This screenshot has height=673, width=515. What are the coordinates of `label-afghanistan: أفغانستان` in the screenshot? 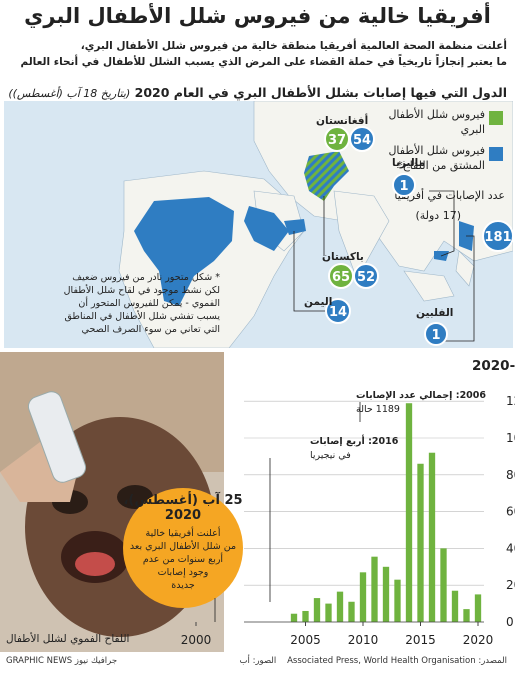 It's located at (342, 121).